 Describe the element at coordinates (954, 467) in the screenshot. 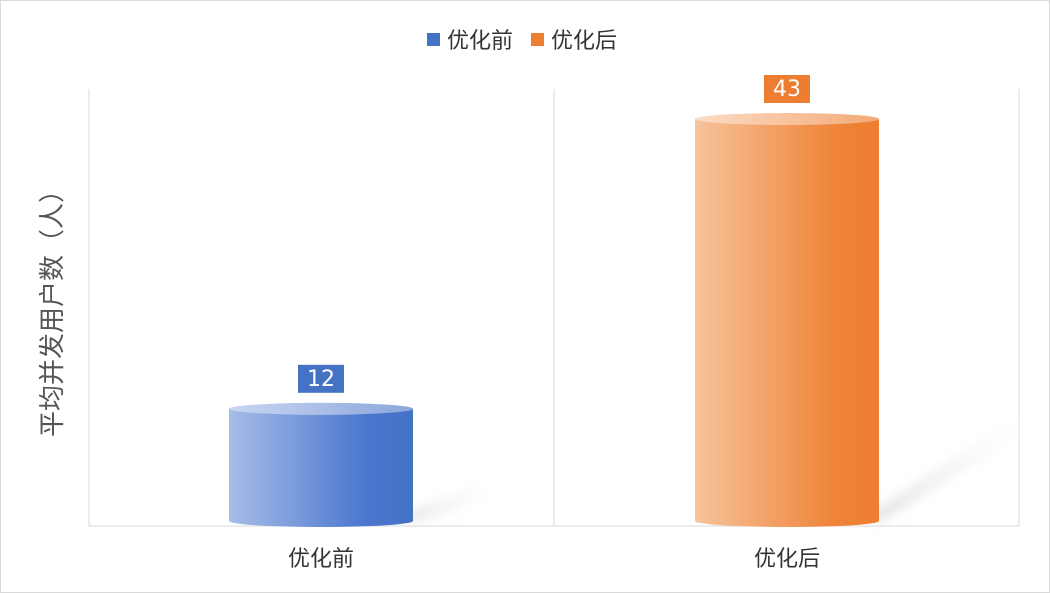

I see `bar-shadow-after` at that location.